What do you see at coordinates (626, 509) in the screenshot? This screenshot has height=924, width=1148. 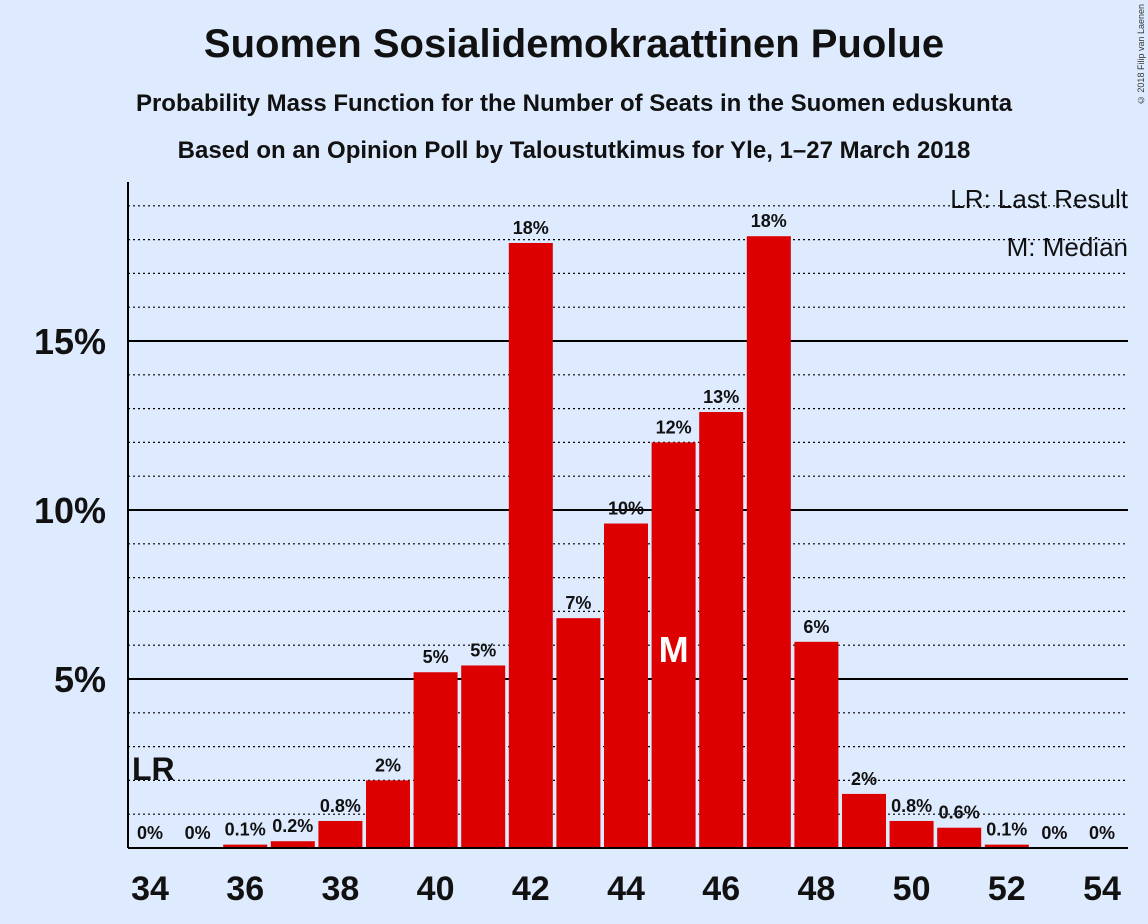 I see `data-label: 10%` at bounding box center [626, 509].